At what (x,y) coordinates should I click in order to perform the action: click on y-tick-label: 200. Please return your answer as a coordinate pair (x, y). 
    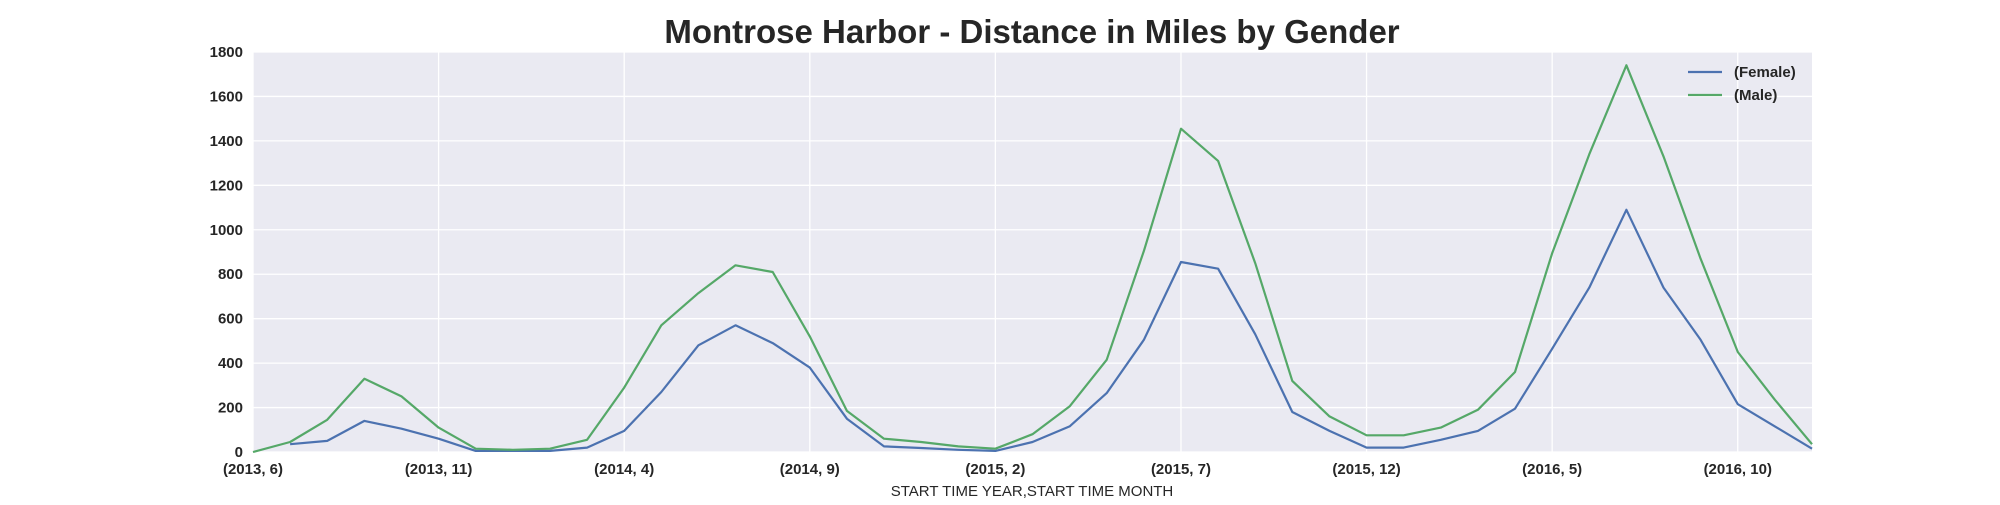
    Looking at the image, I should click on (230, 408).